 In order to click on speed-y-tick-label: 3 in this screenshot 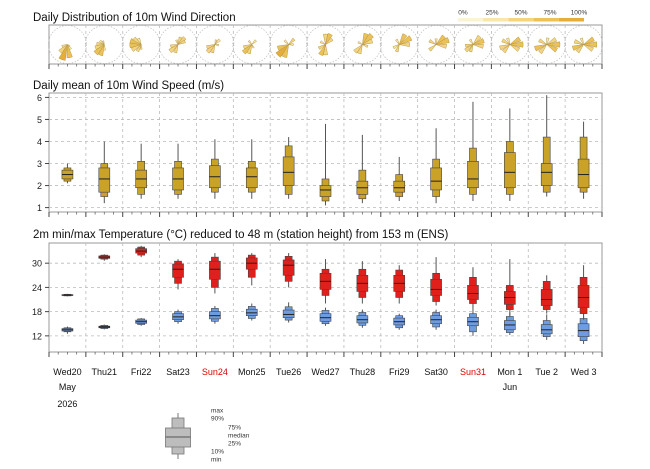, I will do `click(39, 164)`.